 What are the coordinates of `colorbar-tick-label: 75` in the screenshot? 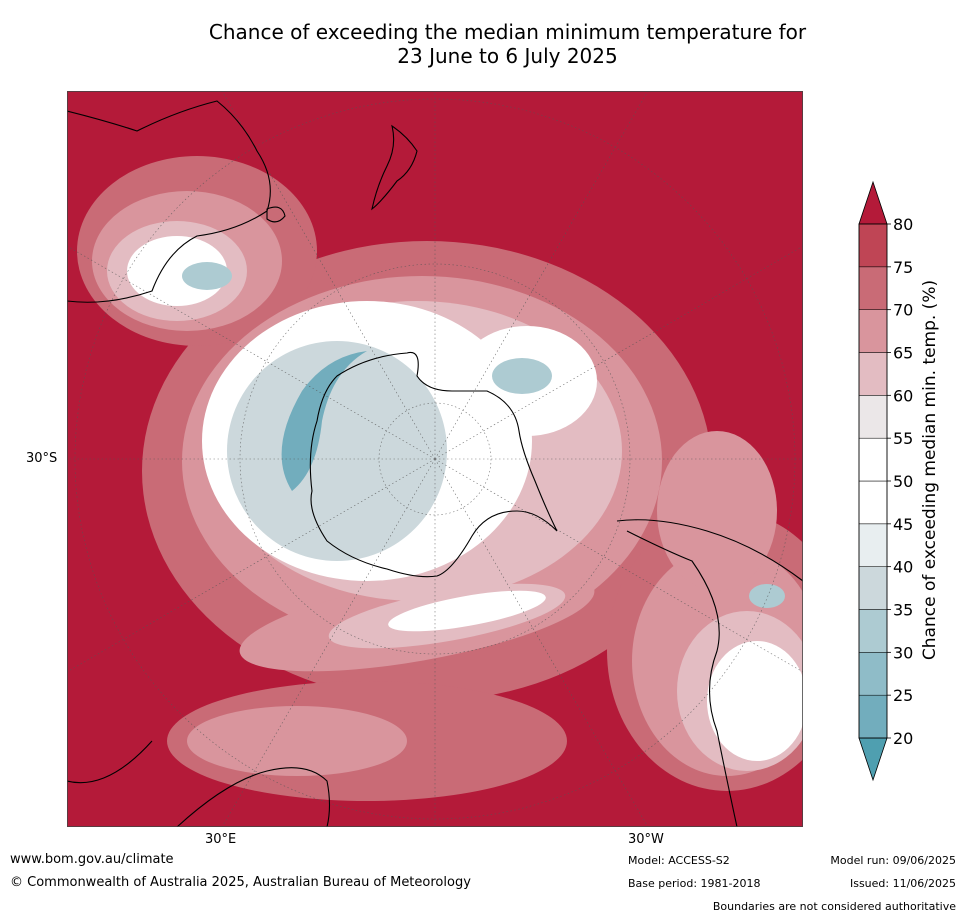 It's located at (903, 267).